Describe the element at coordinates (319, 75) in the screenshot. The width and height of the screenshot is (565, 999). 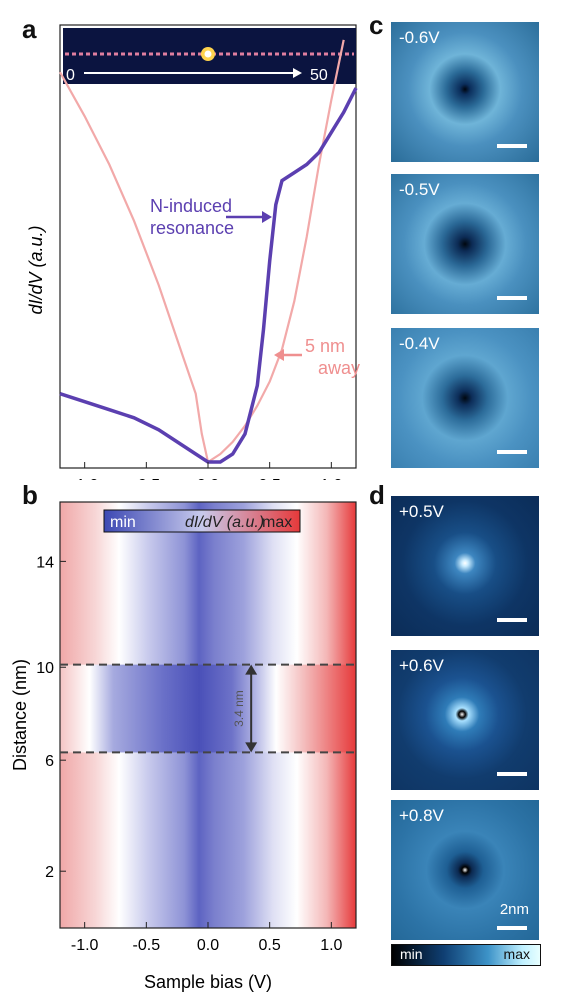
I see `inset-end-label: 50` at that location.